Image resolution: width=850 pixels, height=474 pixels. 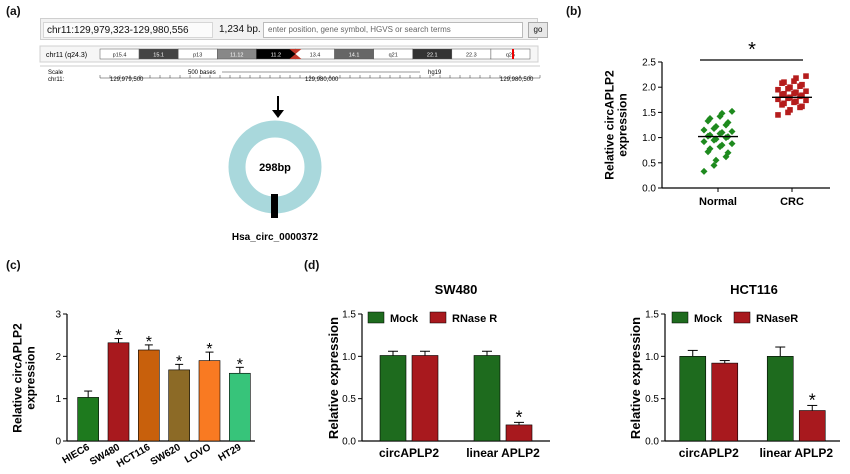 I want to click on backsplice-marker, so click(x=274, y=206).